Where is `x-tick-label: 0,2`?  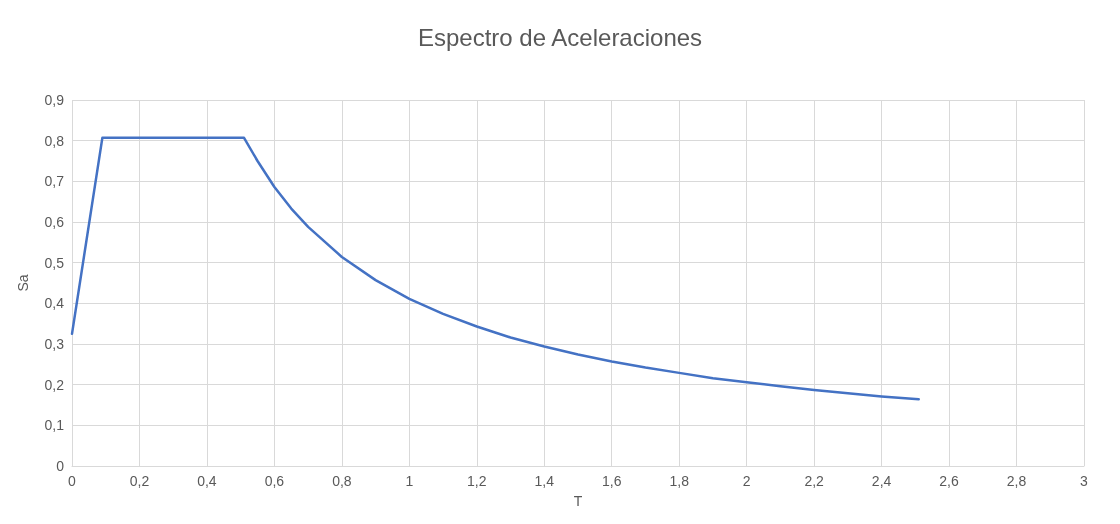
x-tick-label: 0,2 is located at coordinates (139, 481).